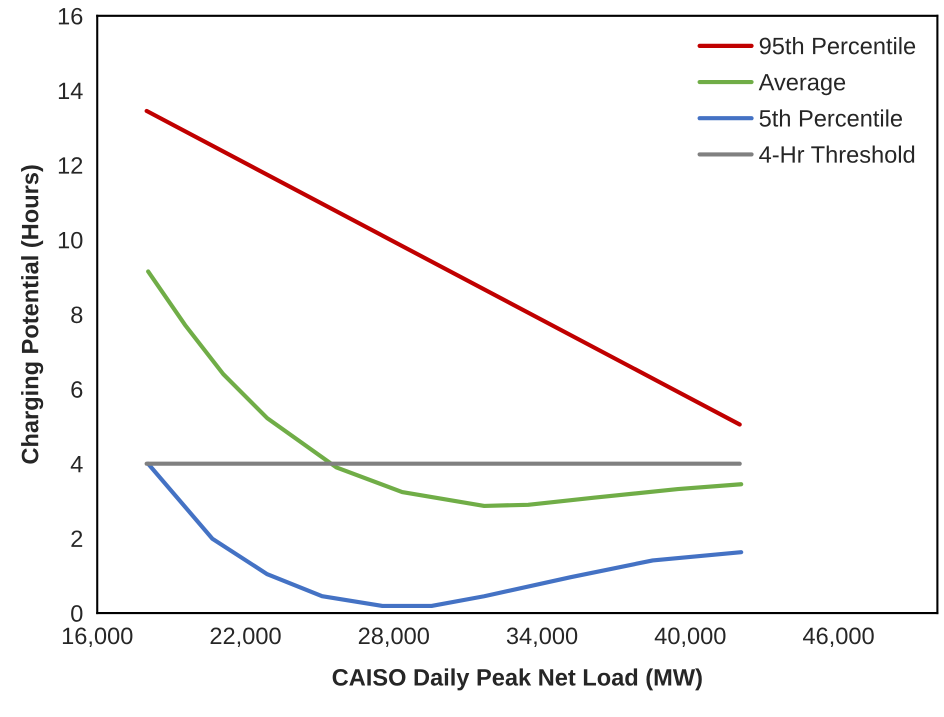  What do you see at coordinates (838, 638) in the screenshot?
I see `x-tick-label: 46,000` at bounding box center [838, 638].